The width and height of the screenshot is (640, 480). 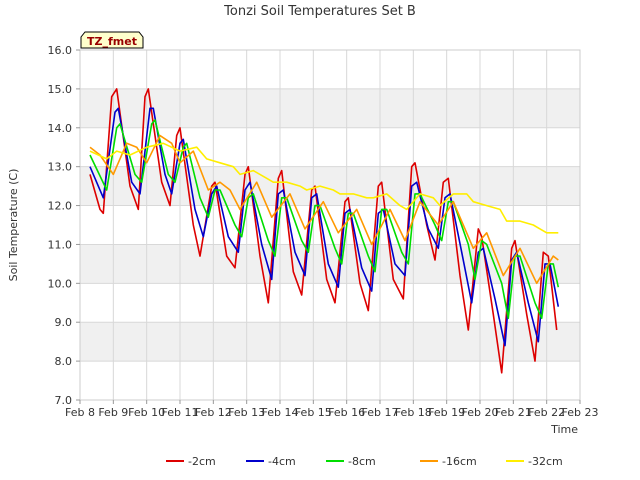 I want to click on y-tick-label: 10.0, so click(x=60, y=283).